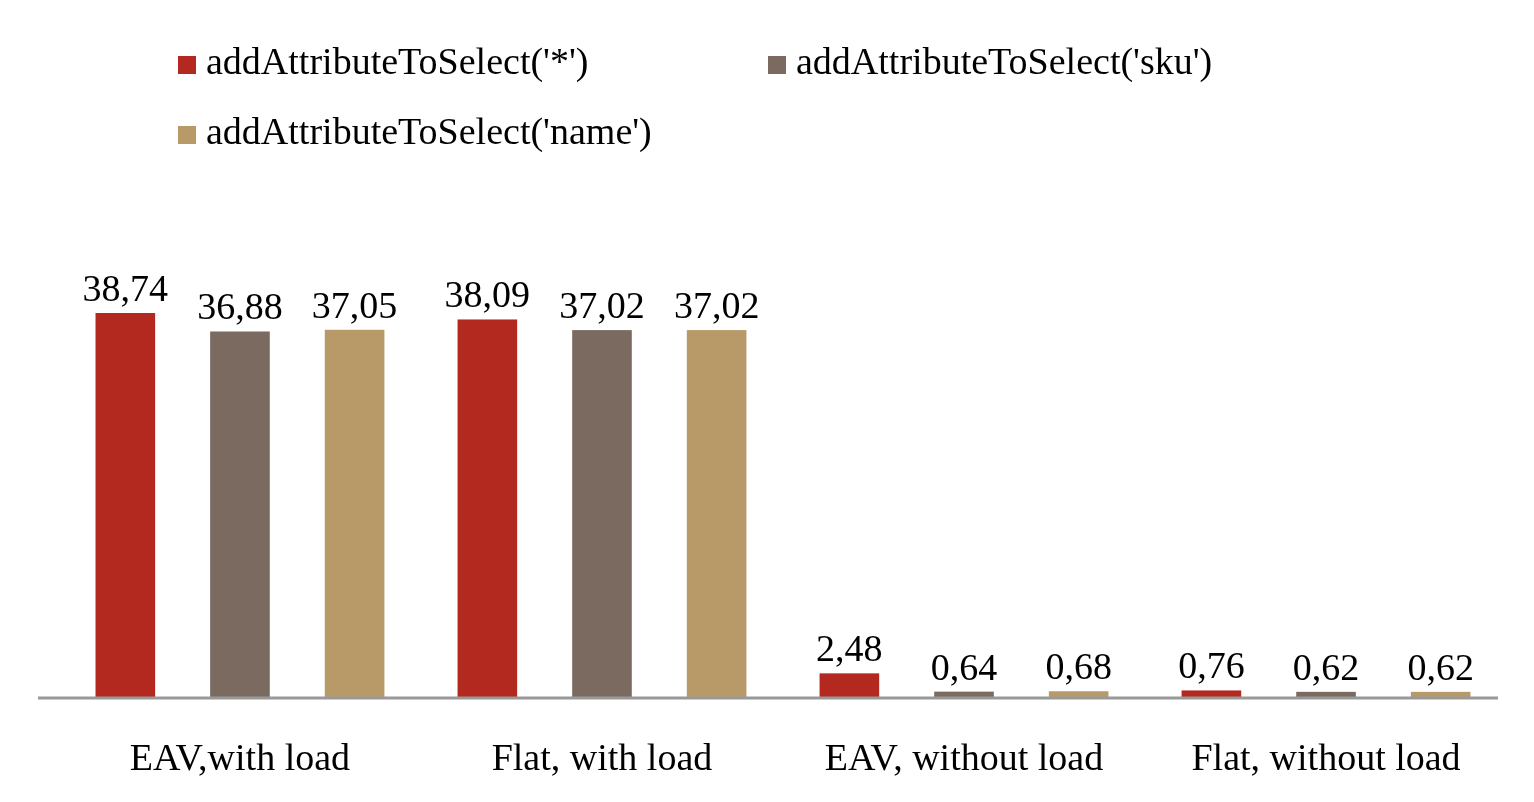 Image resolution: width=1534 pixels, height=802 pixels. What do you see at coordinates (964, 757) in the screenshot?
I see `x-tick-label: EAV, without load` at bounding box center [964, 757].